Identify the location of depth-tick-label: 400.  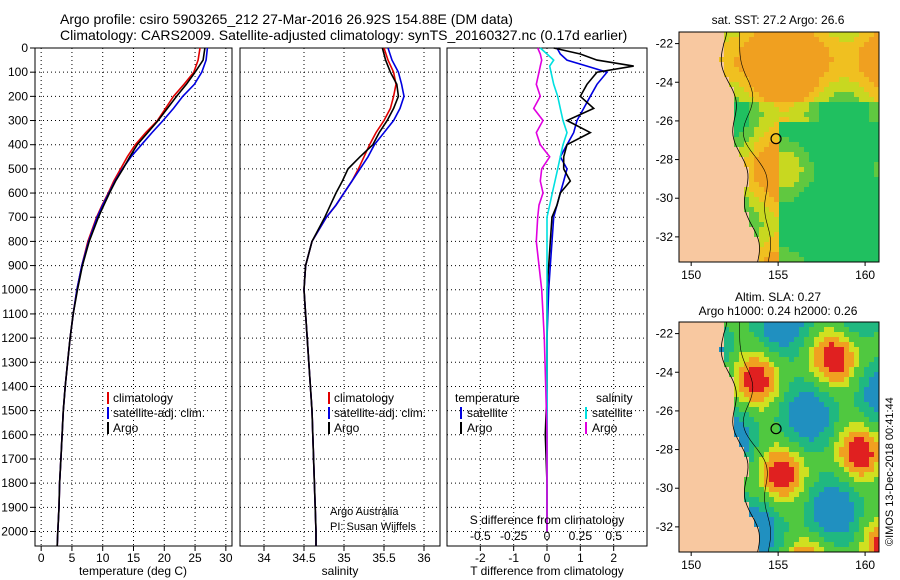
(18, 145).